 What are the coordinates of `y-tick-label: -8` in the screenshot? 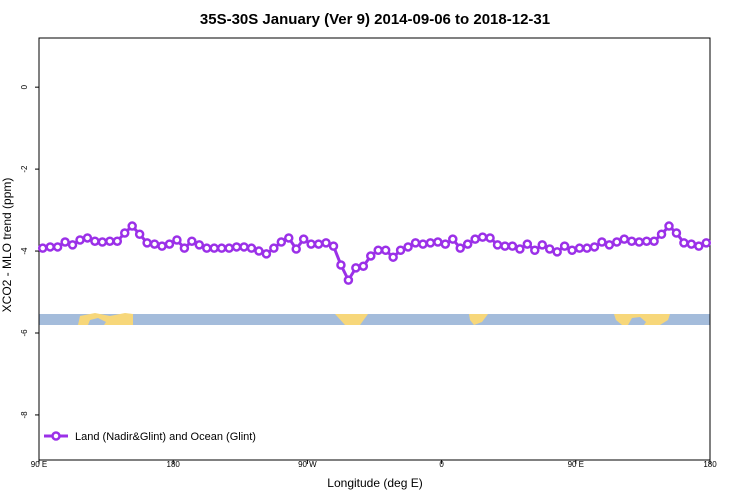 It's located at (24, 415).